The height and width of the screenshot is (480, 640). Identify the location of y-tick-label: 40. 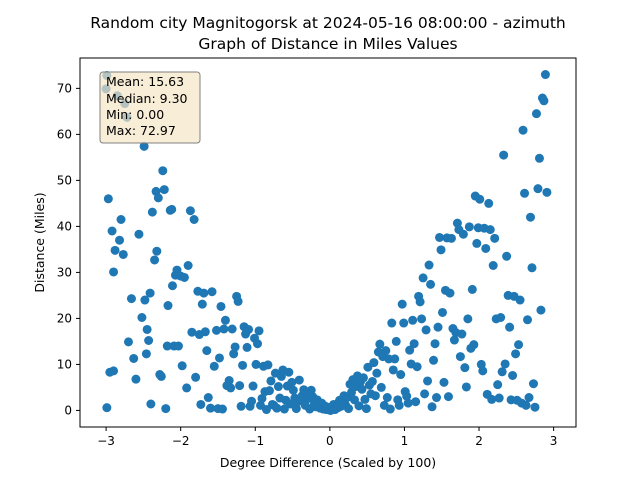
(64, 226).